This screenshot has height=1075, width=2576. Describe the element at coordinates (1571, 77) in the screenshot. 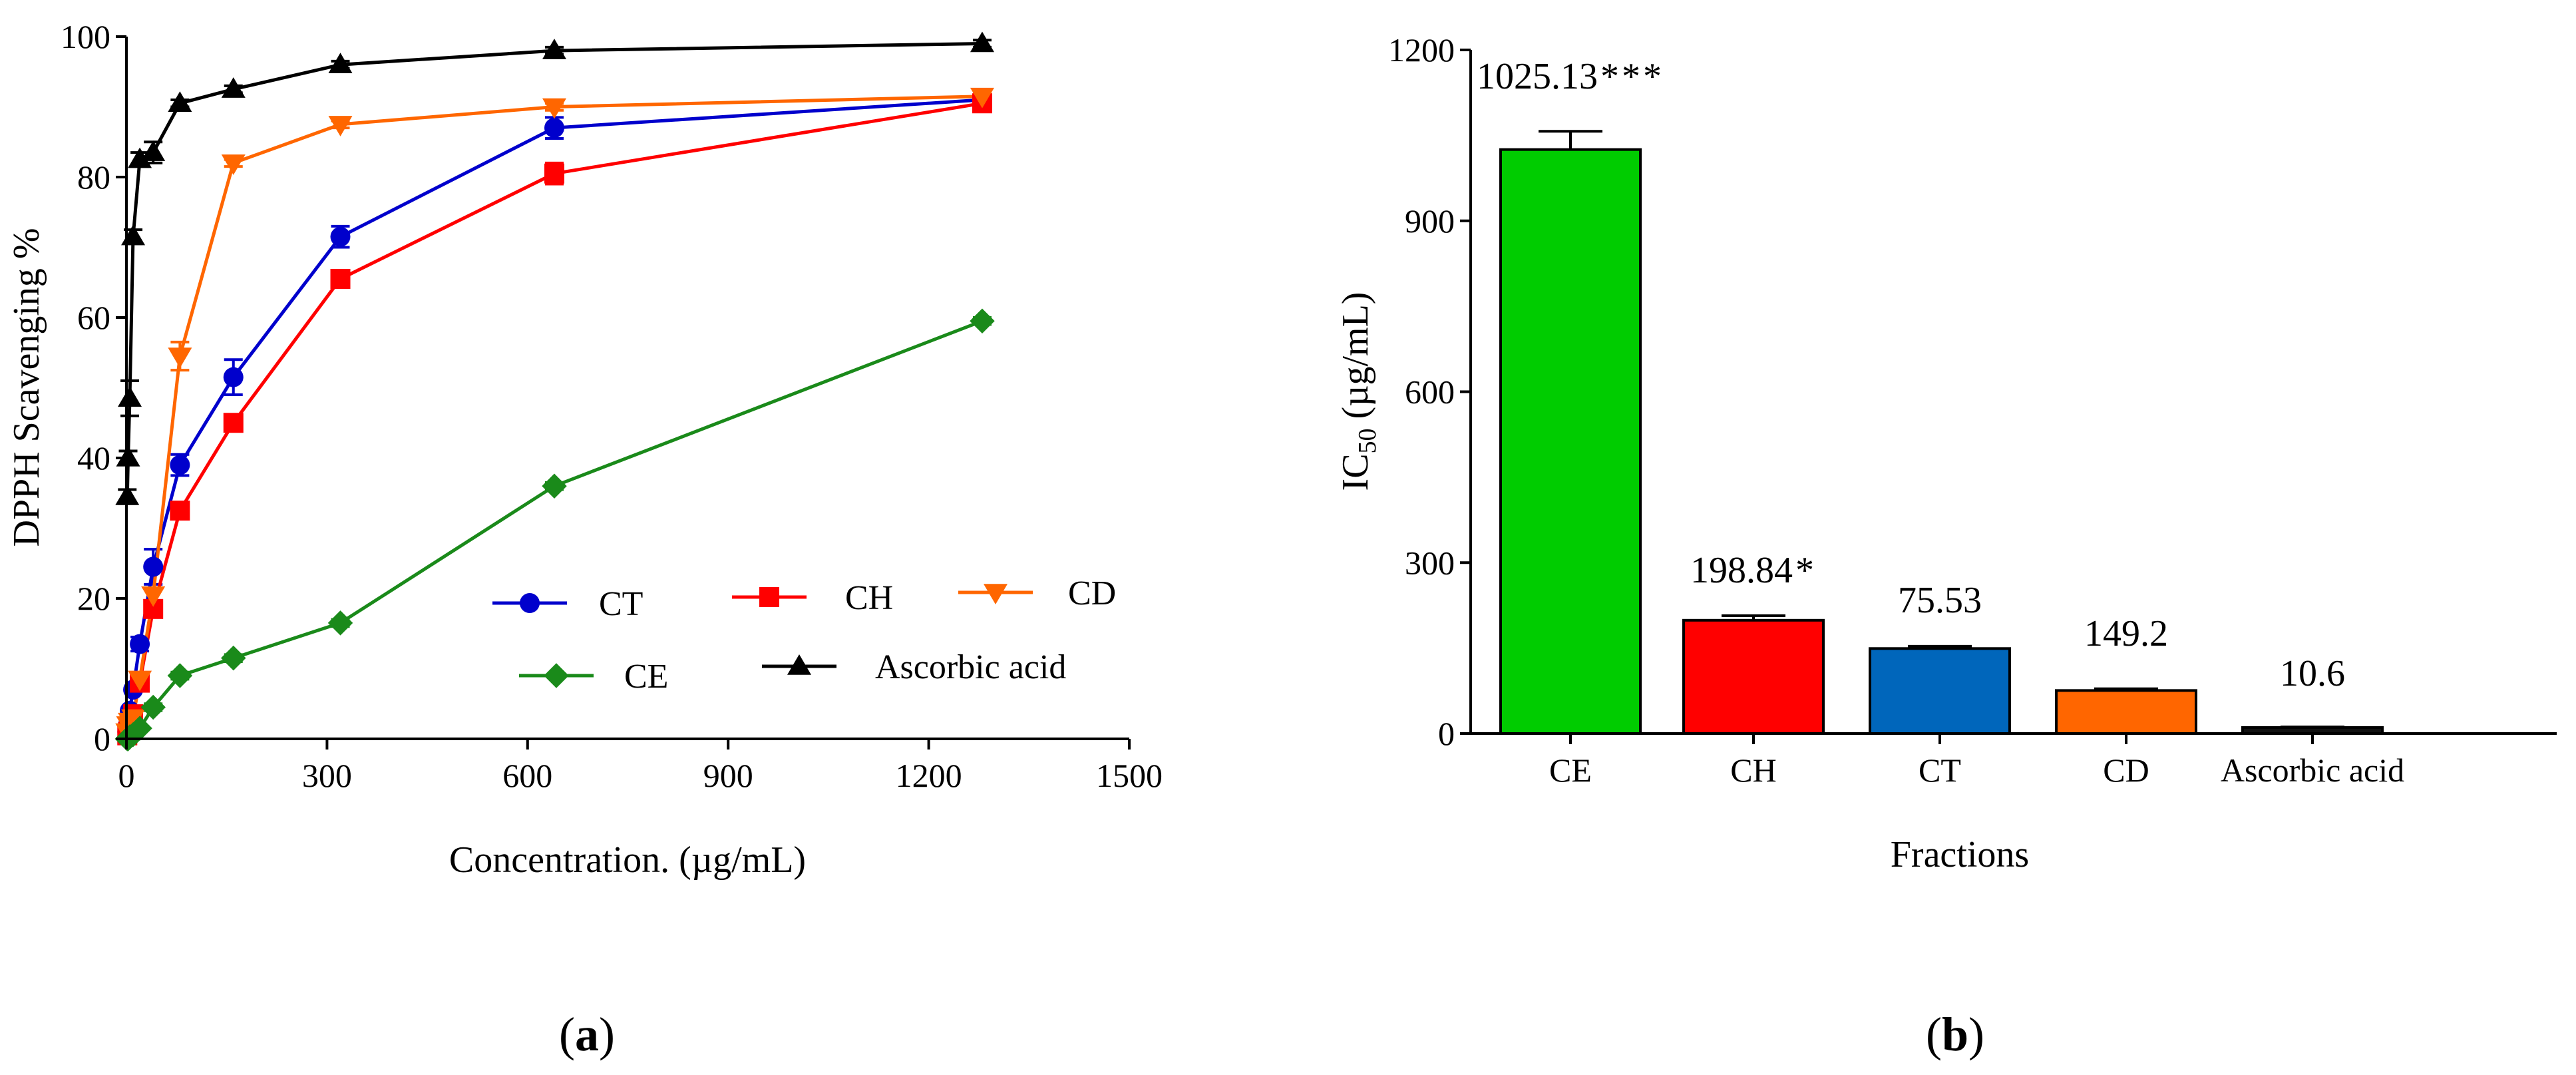

I see `data-label-ce: 1025.13***` at that location.